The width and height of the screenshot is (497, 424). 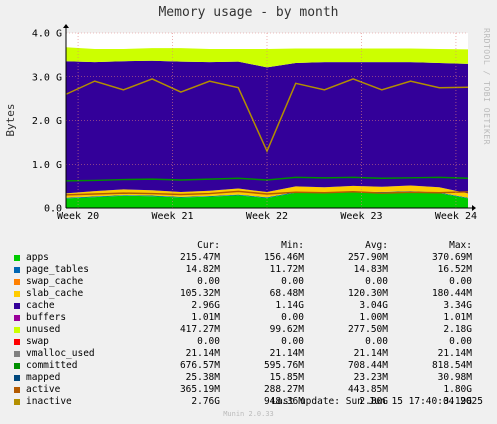 I want to click on area-page-tables, so click(x=267, y=195).